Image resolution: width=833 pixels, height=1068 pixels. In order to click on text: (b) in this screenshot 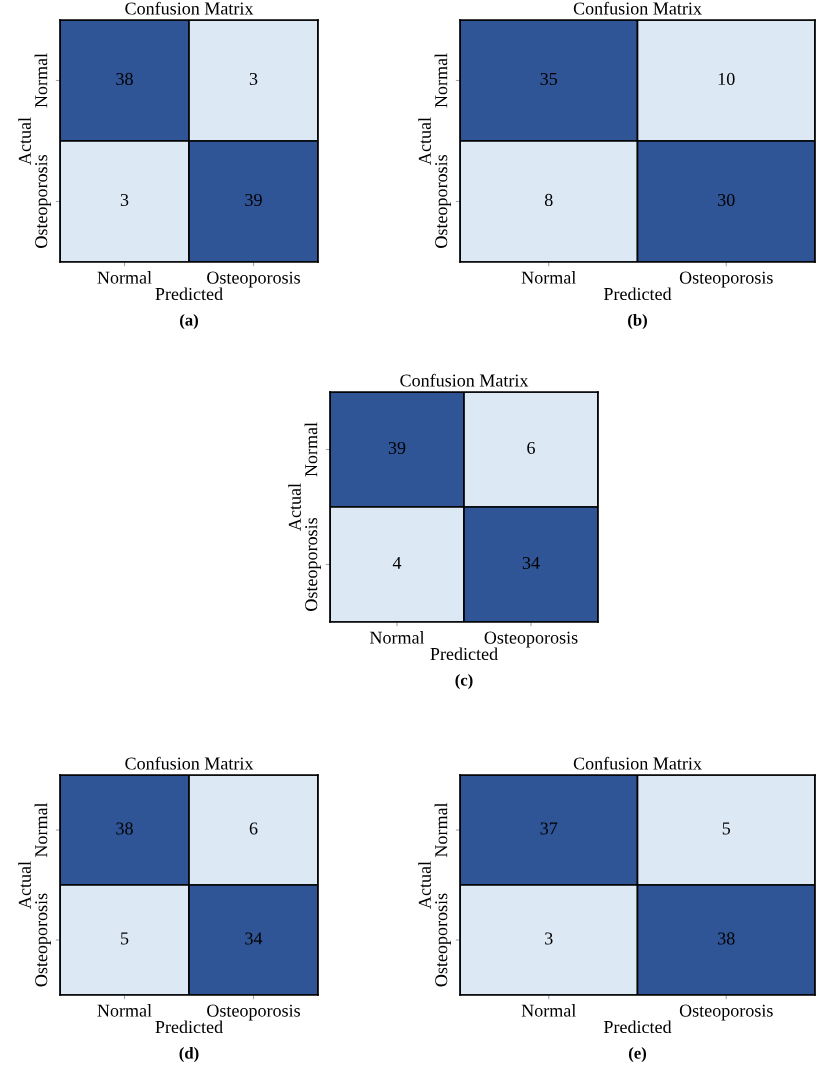, I will do `click(637, 322)`.